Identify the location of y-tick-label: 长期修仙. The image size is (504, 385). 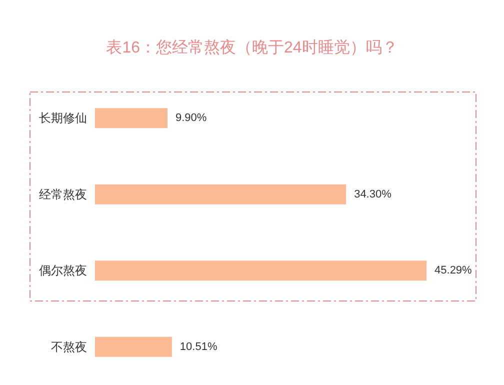
(63, 118).